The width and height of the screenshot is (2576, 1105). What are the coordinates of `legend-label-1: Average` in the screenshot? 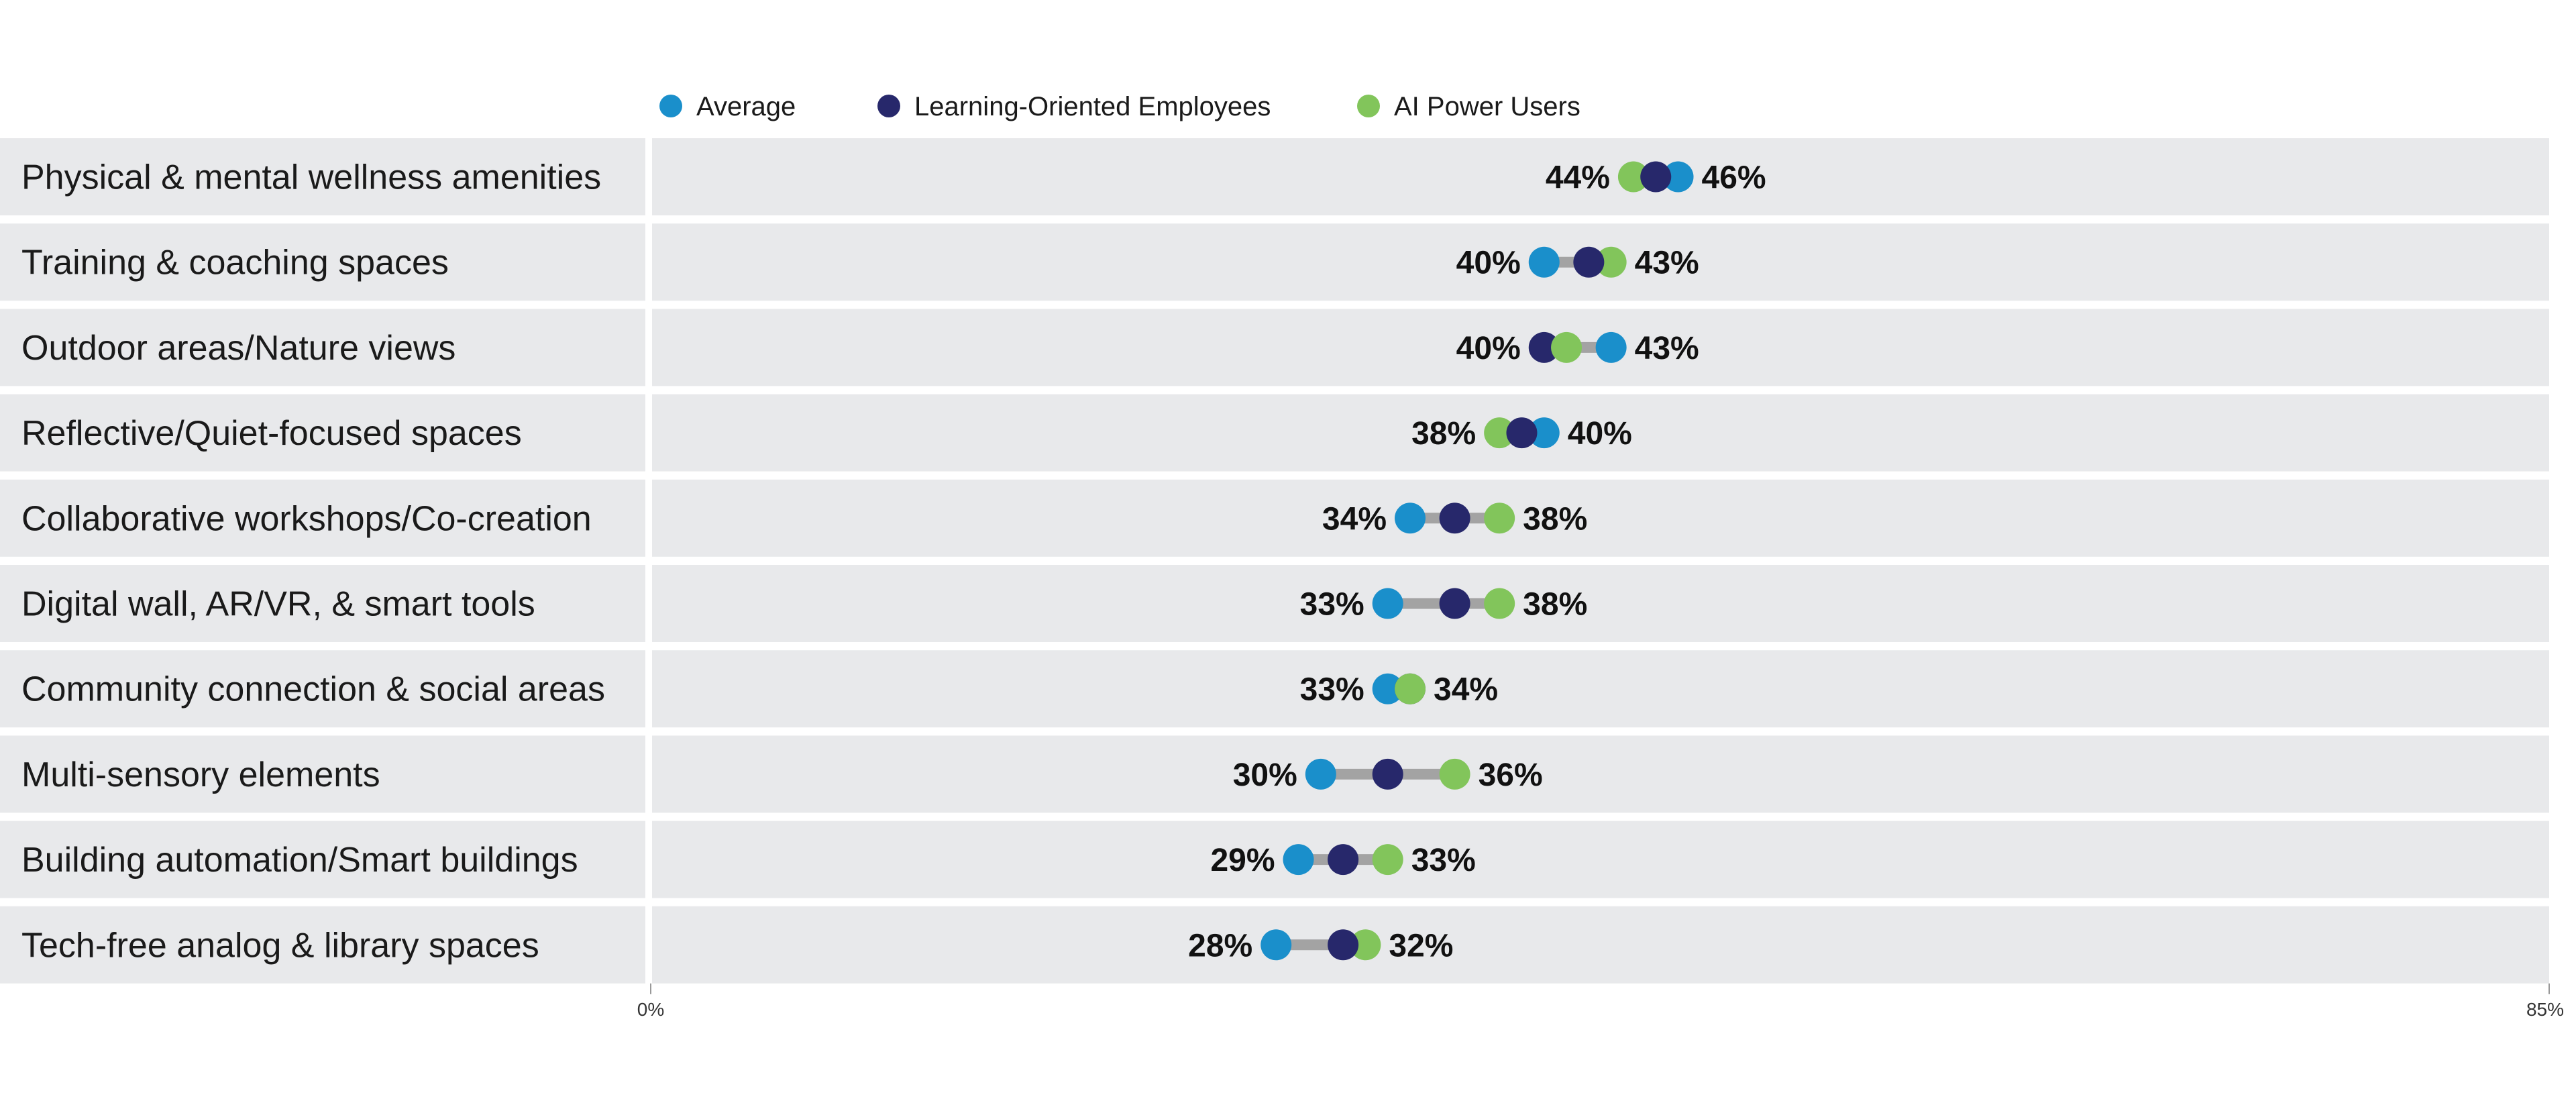 It's located at (746, 106).